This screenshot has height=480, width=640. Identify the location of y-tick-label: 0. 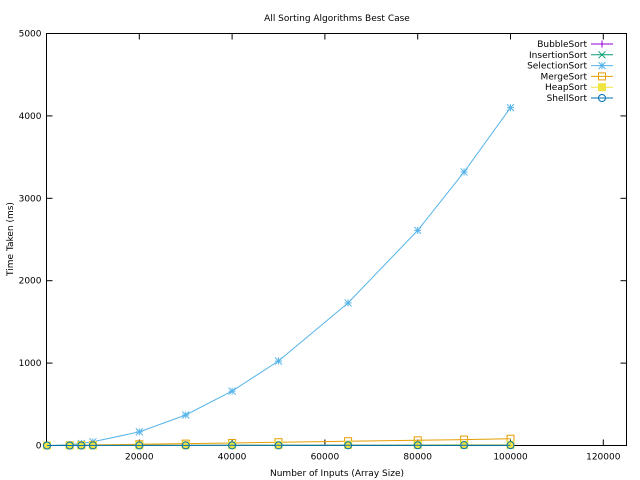
(39, 447).